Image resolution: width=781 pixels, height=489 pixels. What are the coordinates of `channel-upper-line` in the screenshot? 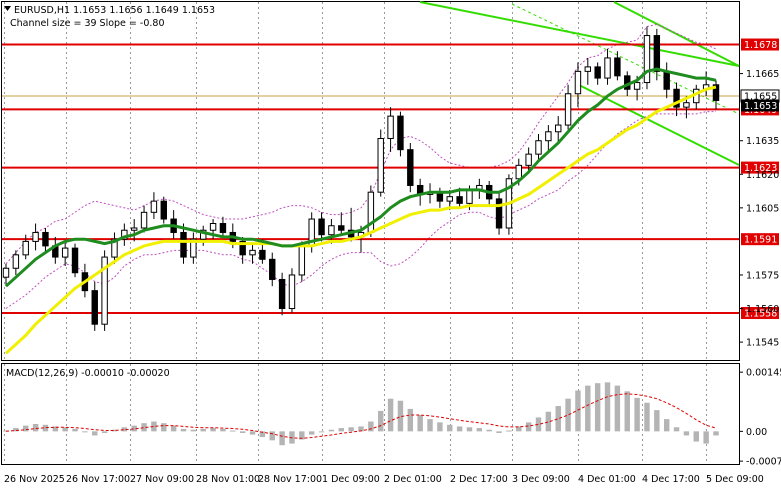 It's located at (579, 34).